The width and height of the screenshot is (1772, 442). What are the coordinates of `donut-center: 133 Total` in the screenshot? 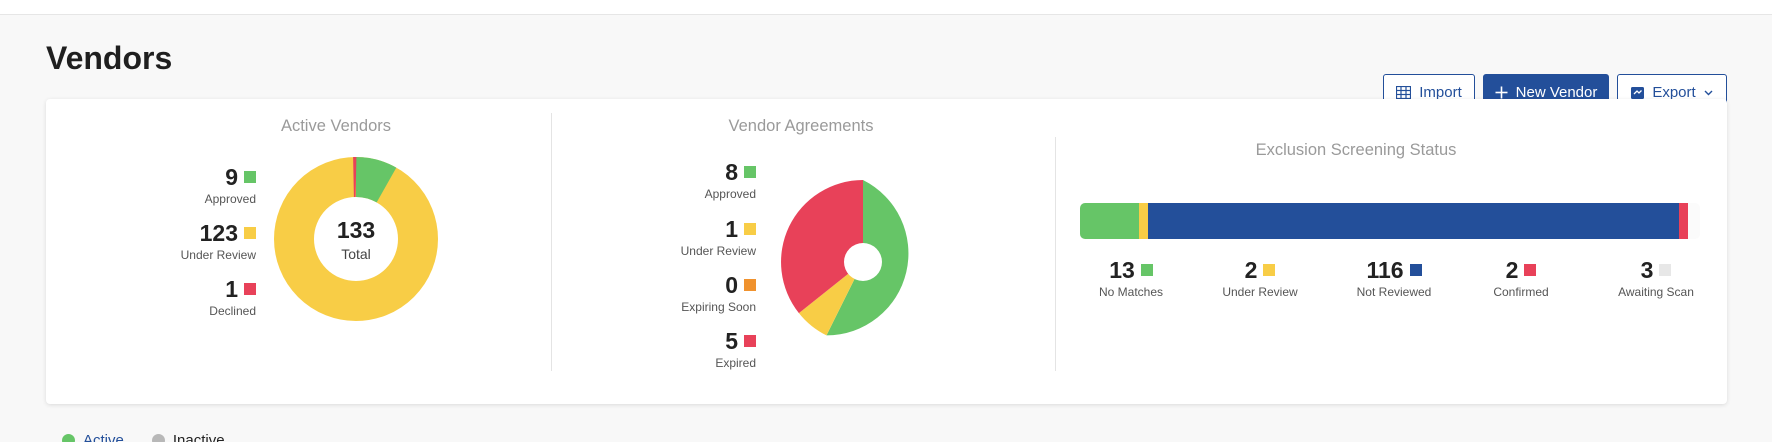 It's located at (356, 239).